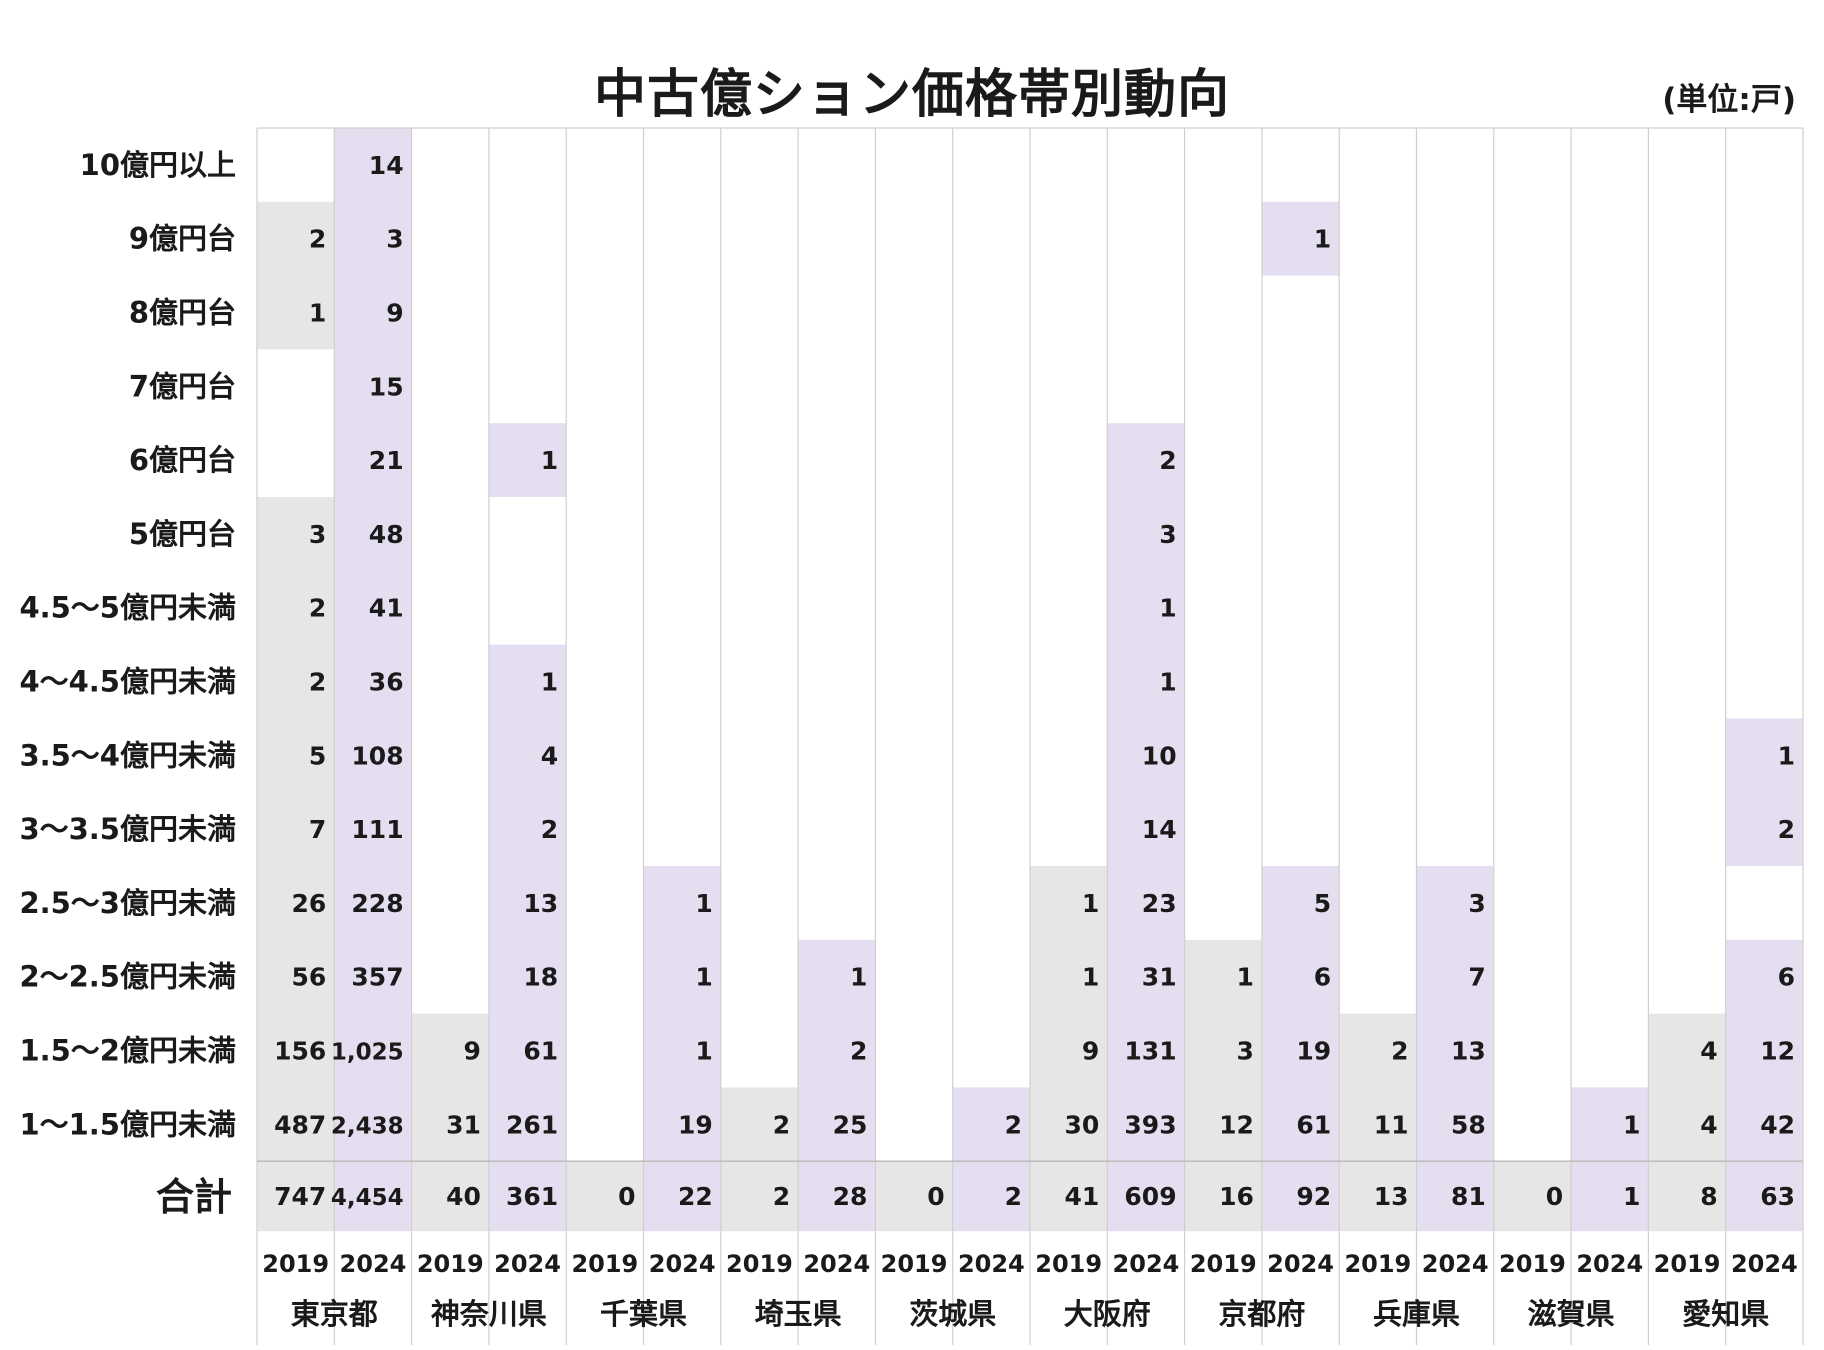 This screenshot has height=1350, width=1824. I want to click on cell-value: 25, so click(850, 1124).